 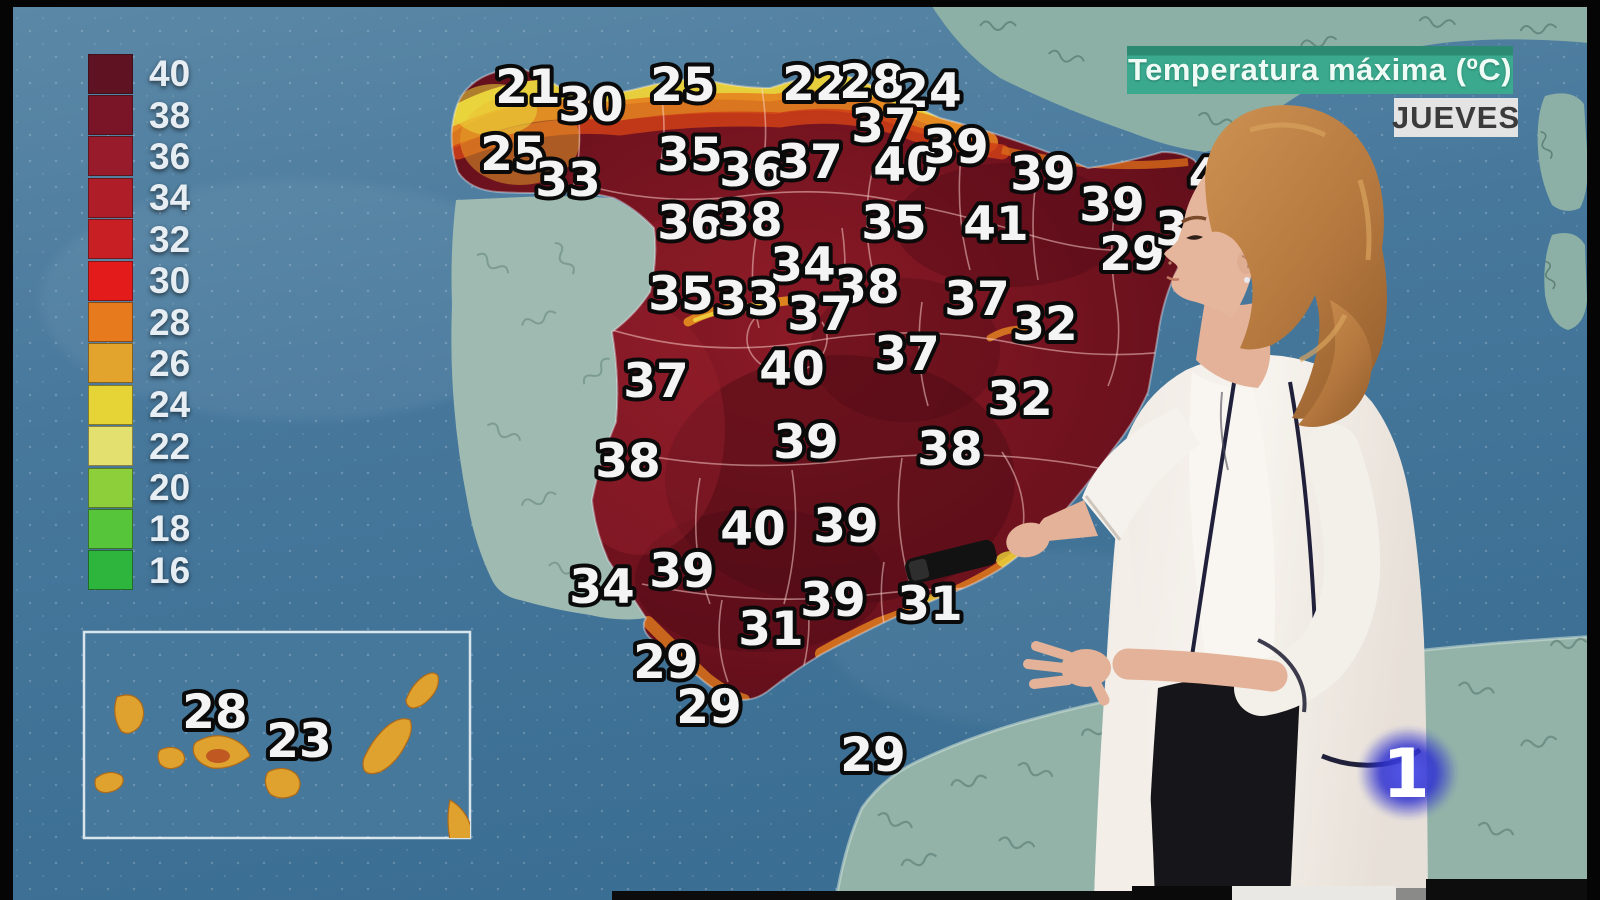 I want to click on la1-logo: 1, so click(x=1408, y=773).